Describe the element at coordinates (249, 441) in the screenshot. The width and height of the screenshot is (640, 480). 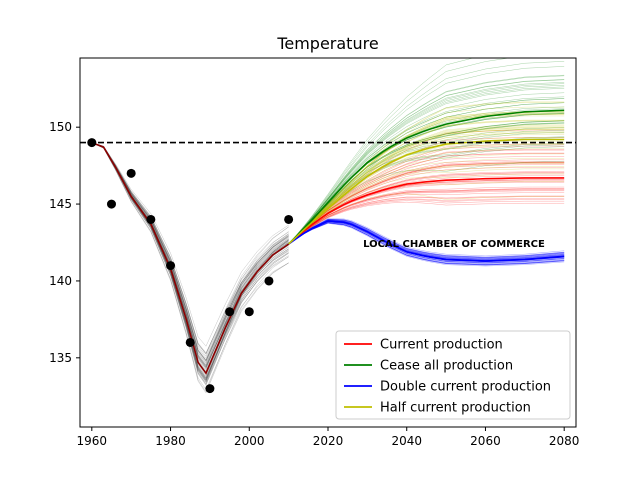
I see `x-tick-label: 2000` at that location.